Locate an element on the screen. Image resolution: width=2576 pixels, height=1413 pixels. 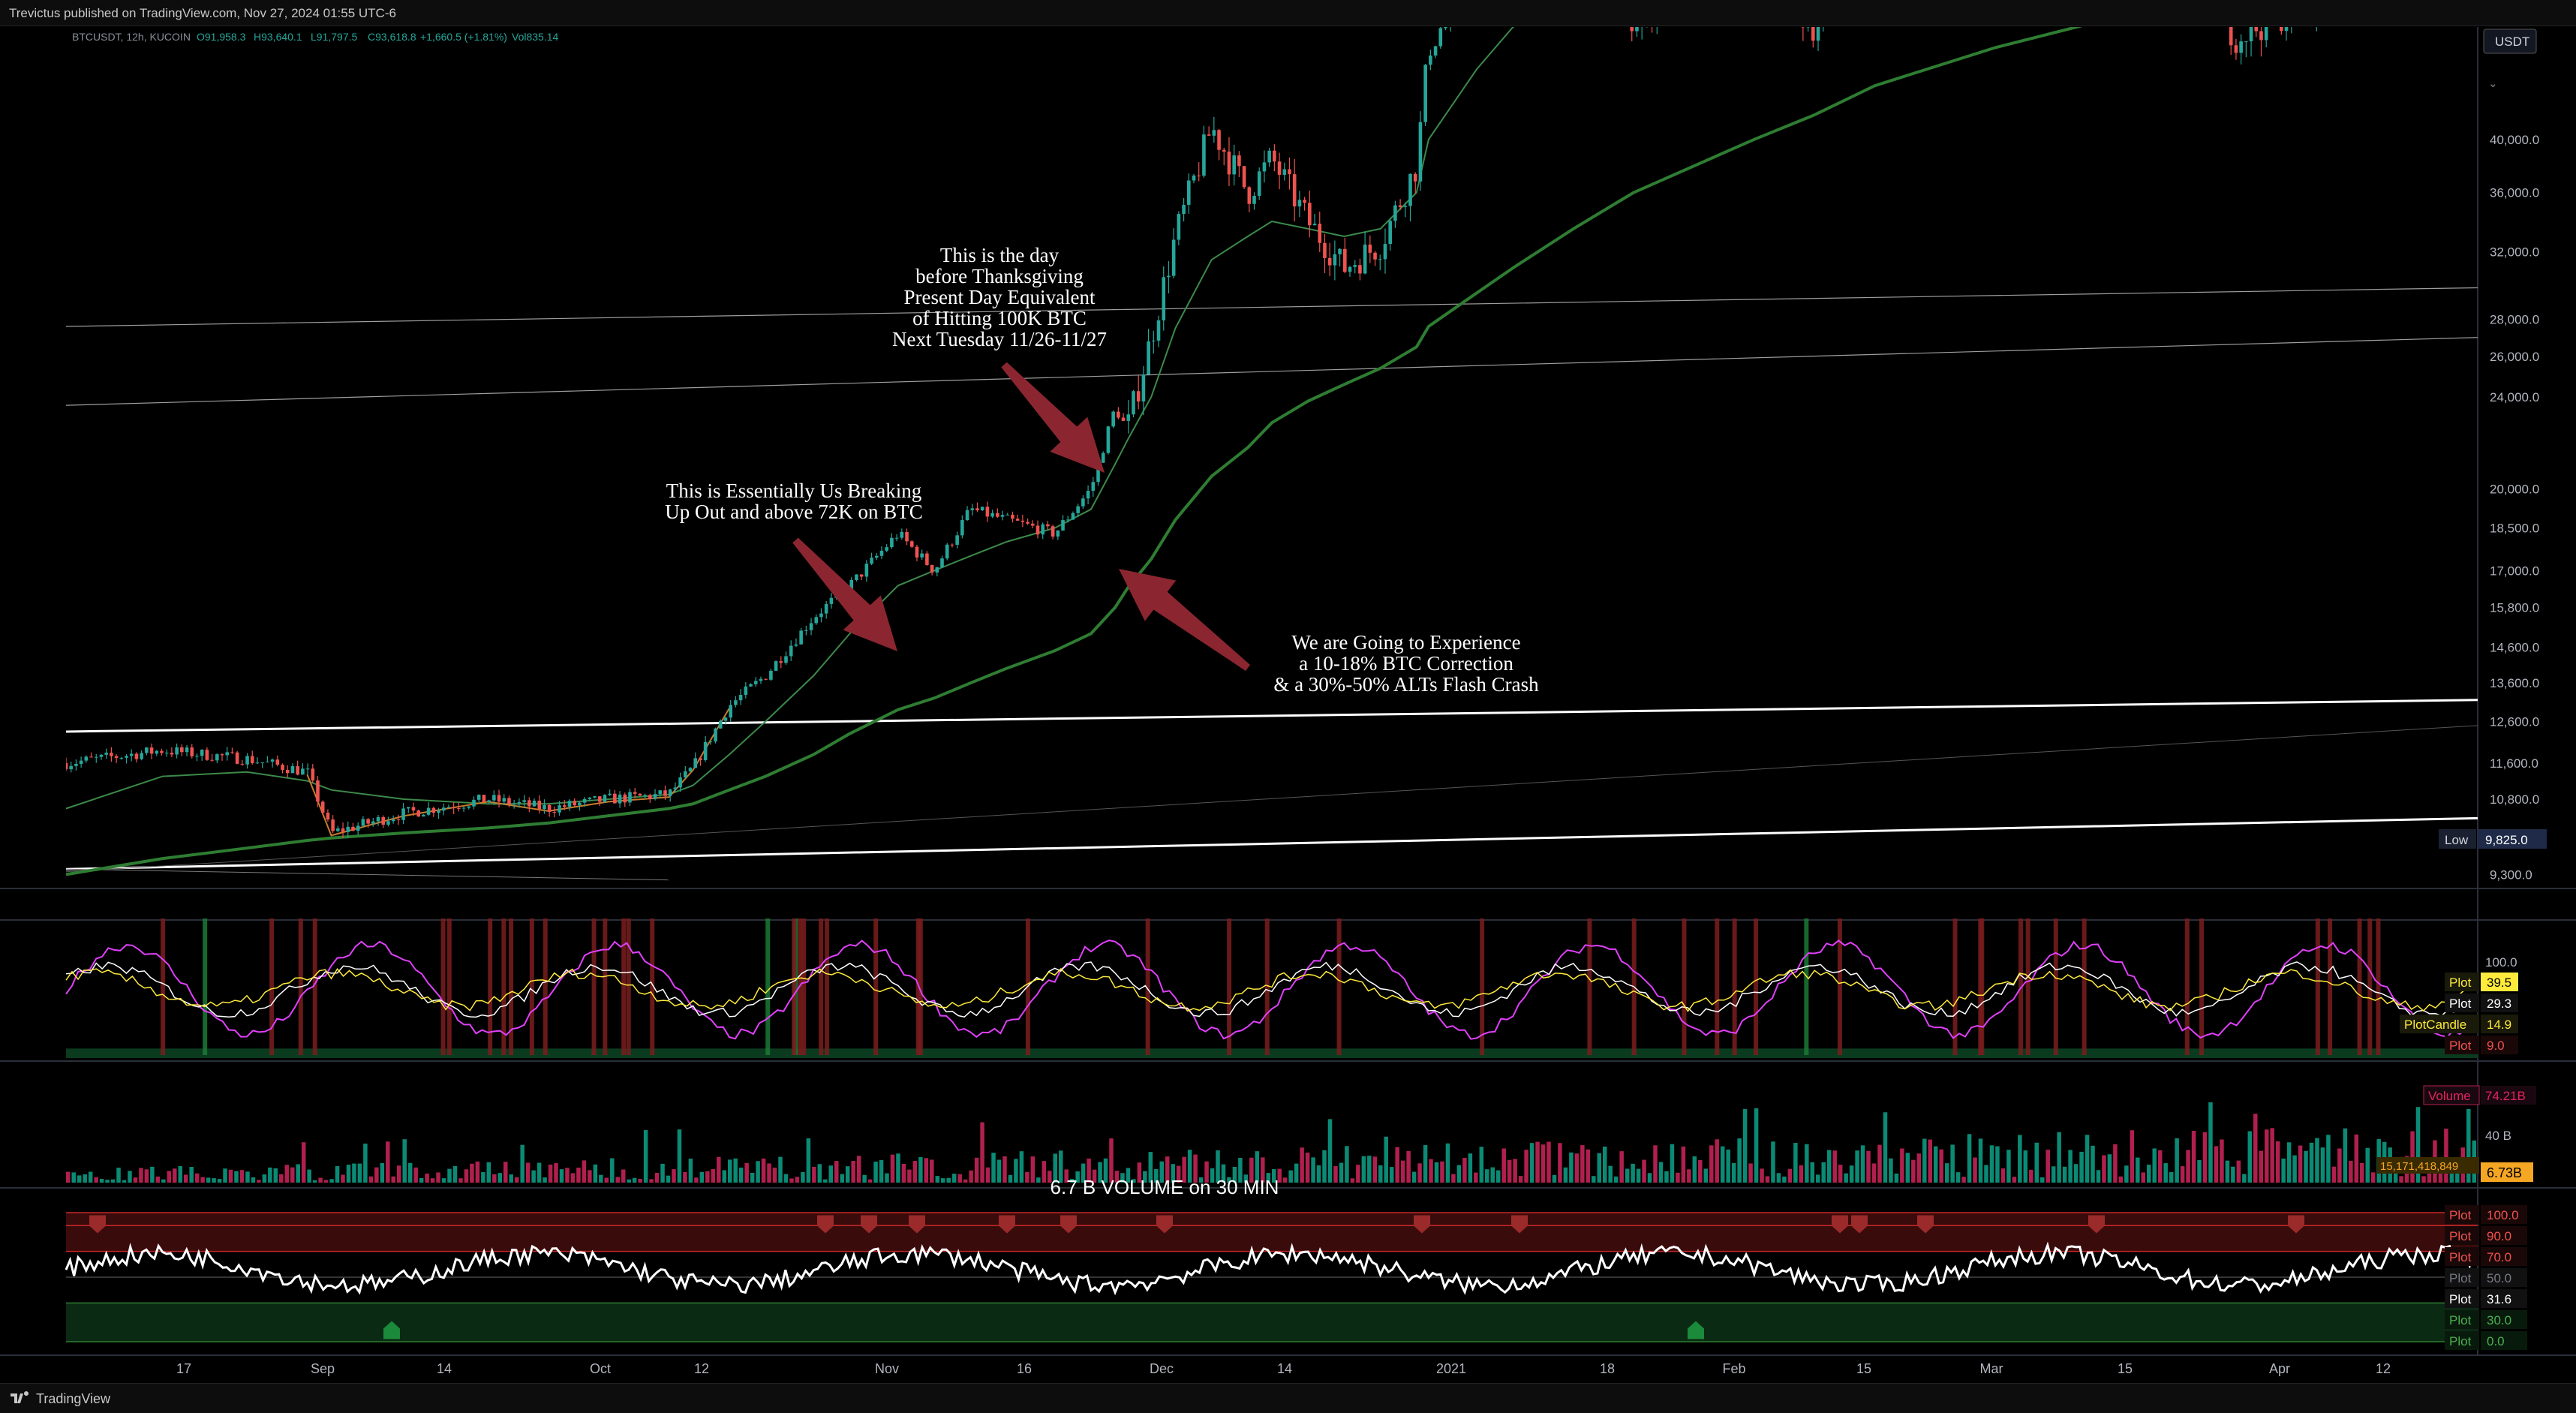
time-tick-label: Nov is located at coordinates (887, 1369).